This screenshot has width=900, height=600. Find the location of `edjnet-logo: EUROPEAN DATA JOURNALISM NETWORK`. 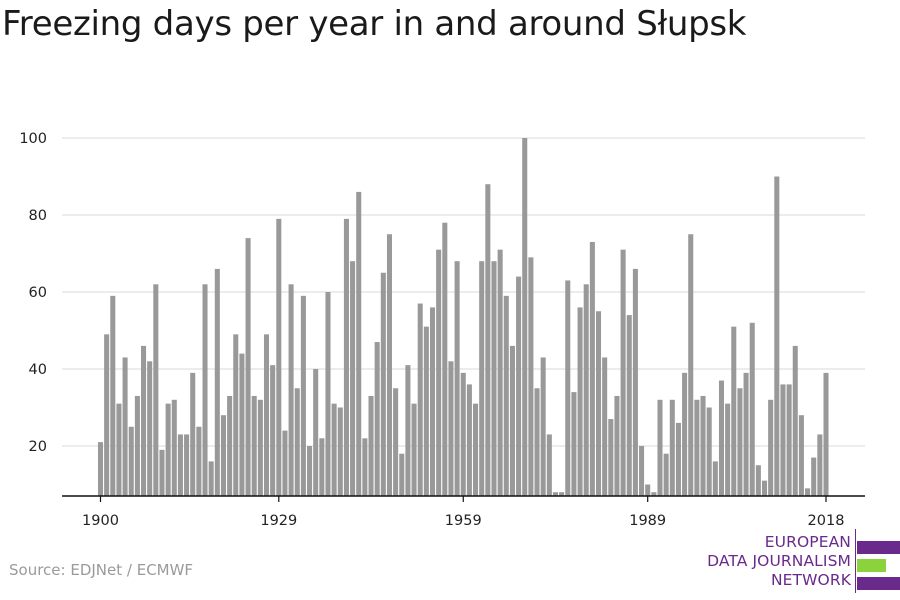

edjnet-logo: EUROPEAN DATA JOURNALISM NETWORK is located at coordinates (800, 562).